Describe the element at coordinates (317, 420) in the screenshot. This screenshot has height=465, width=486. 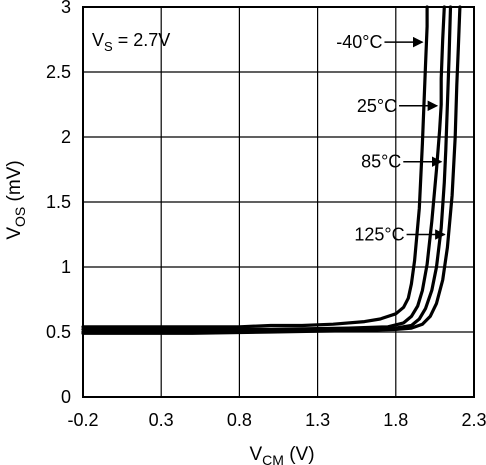
I see `x-tick-label: 1.3` at that location.